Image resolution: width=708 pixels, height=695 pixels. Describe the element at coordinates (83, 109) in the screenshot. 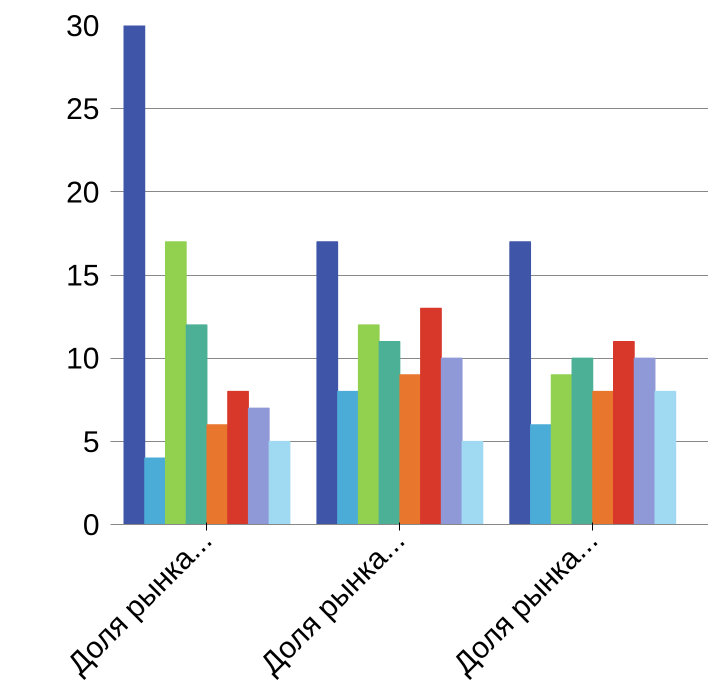

I see `y-tick-label: 25` at that location.